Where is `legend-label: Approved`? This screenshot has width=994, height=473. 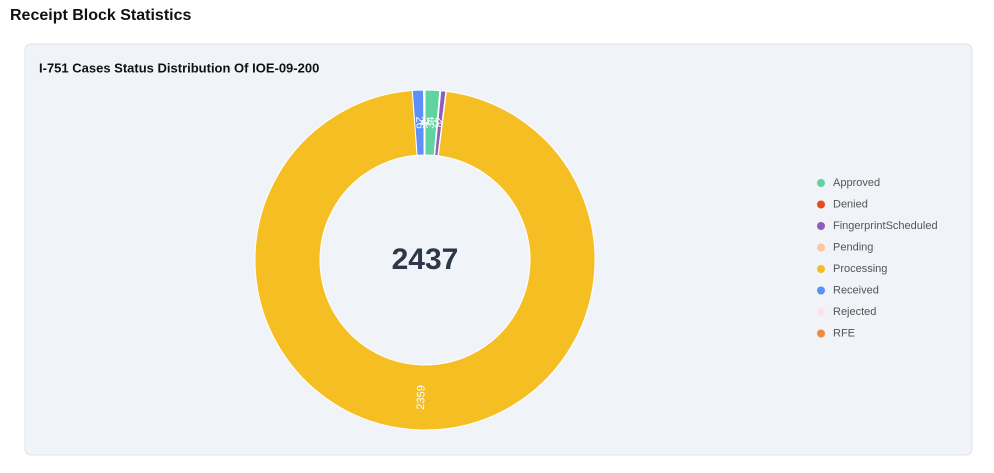 legend-label: Approved is located at coordinates (856, 183).